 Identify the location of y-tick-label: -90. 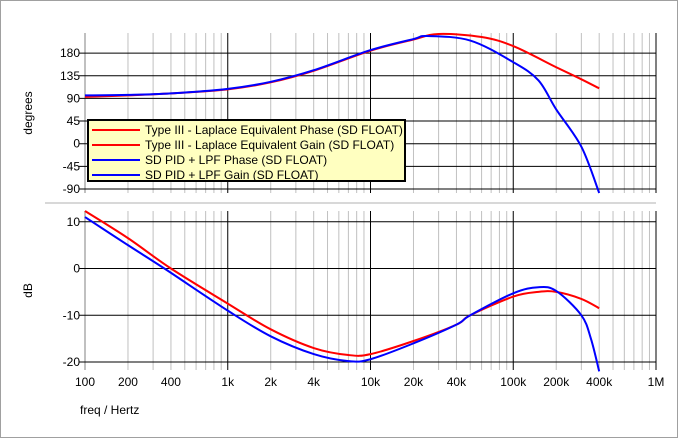
(72, 189).